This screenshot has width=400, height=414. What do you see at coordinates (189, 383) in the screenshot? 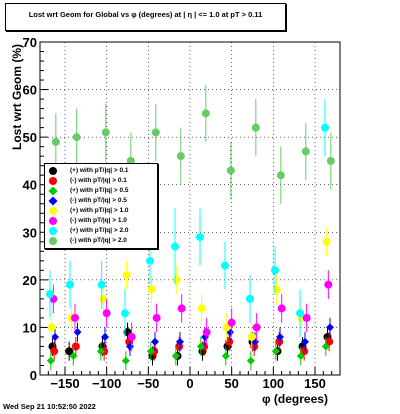
I see `x-tick-label: 0` at bounding box center [189, 383].